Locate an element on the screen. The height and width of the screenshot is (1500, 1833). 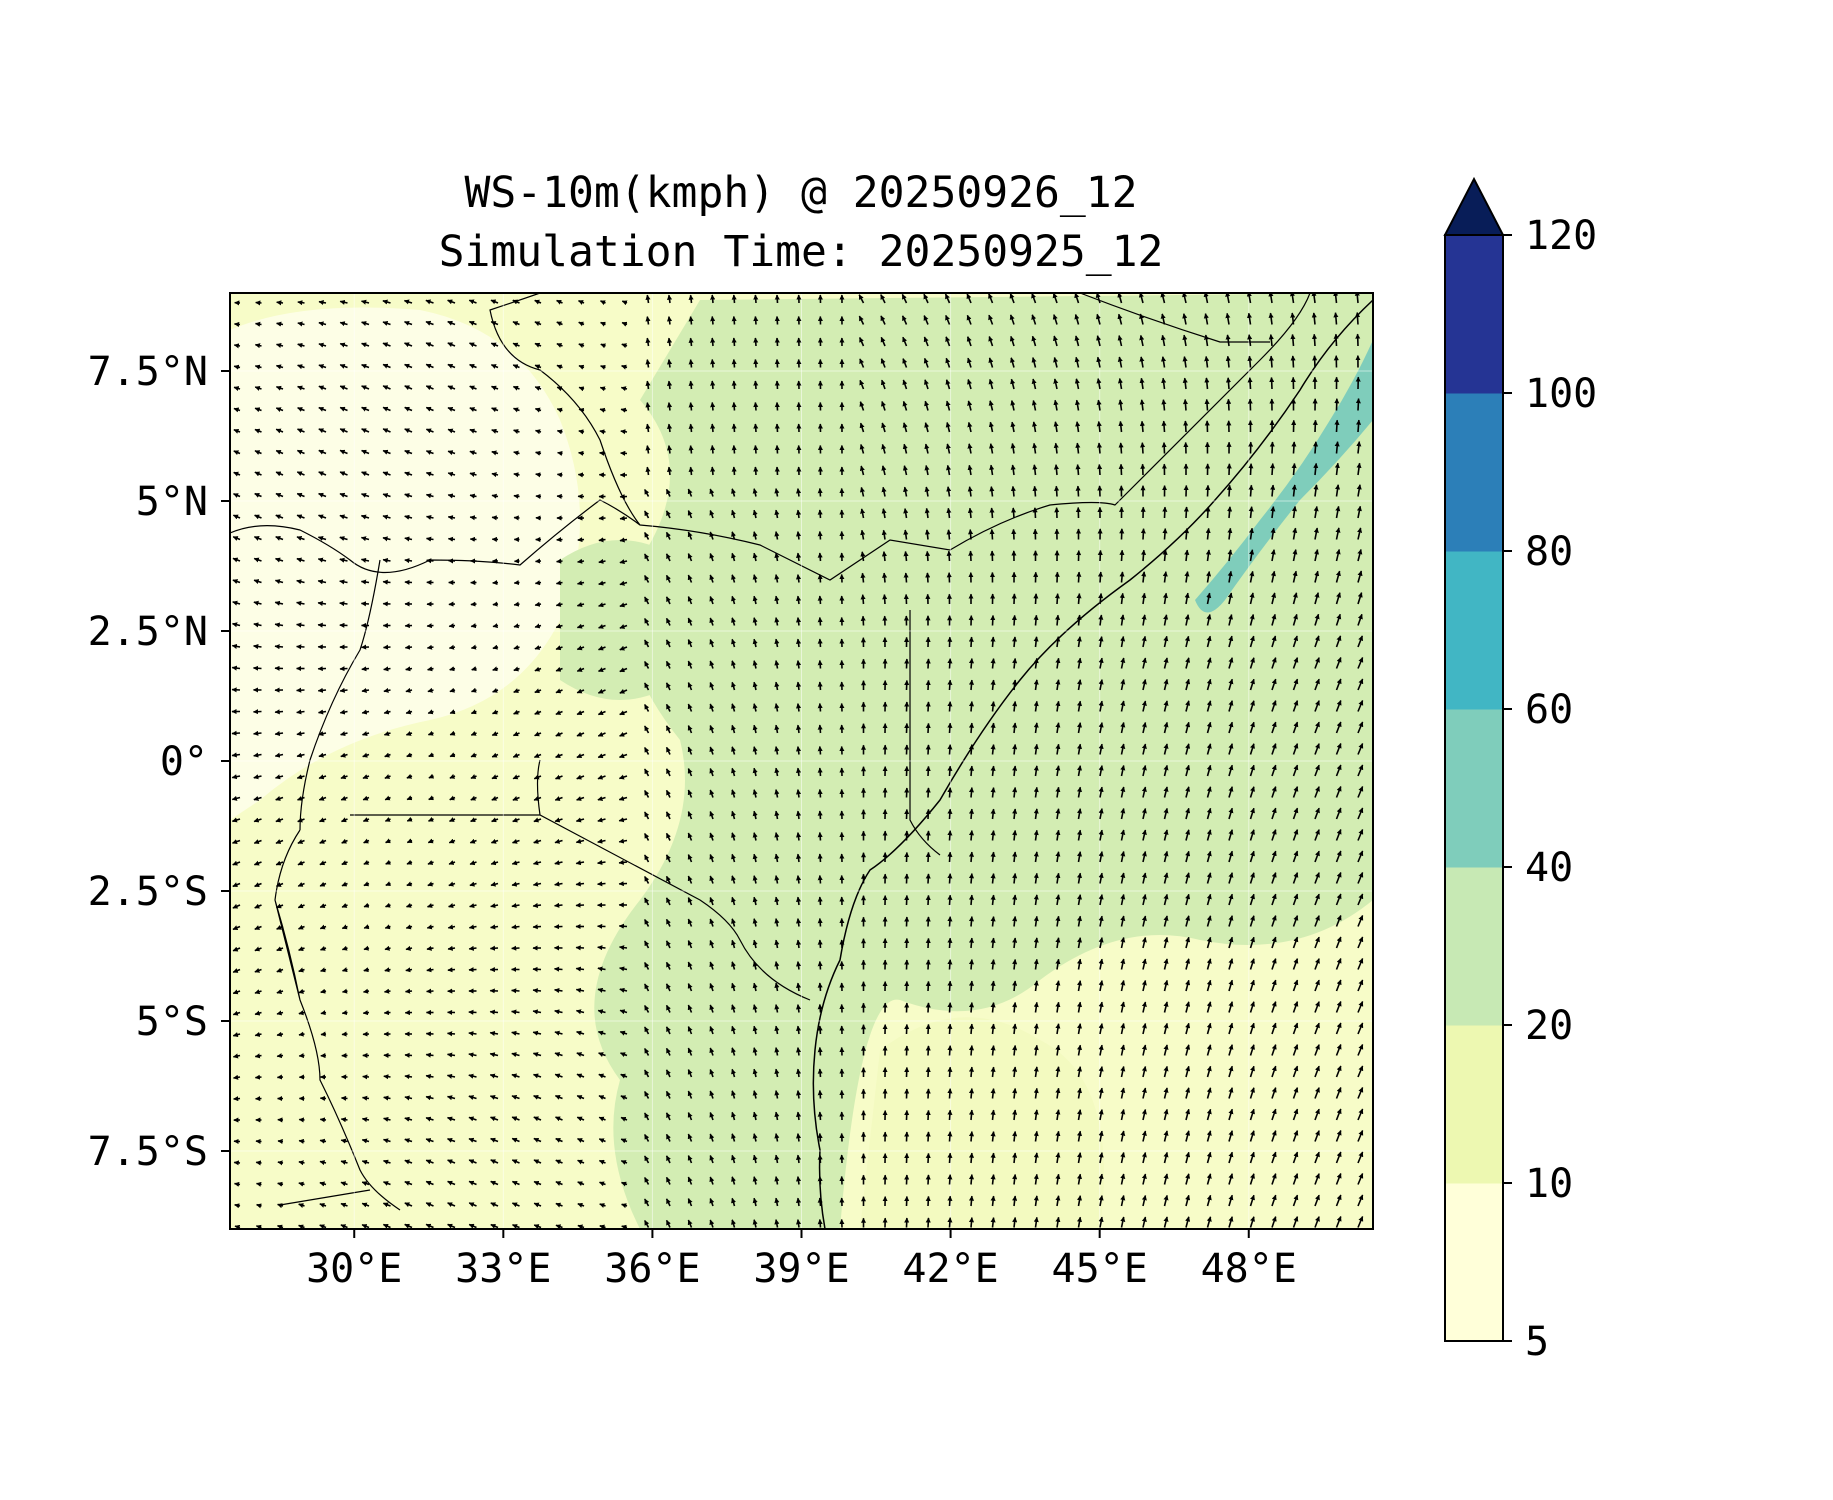
lon-tick-label: 45°E is located at coordinates (1100, 1269).